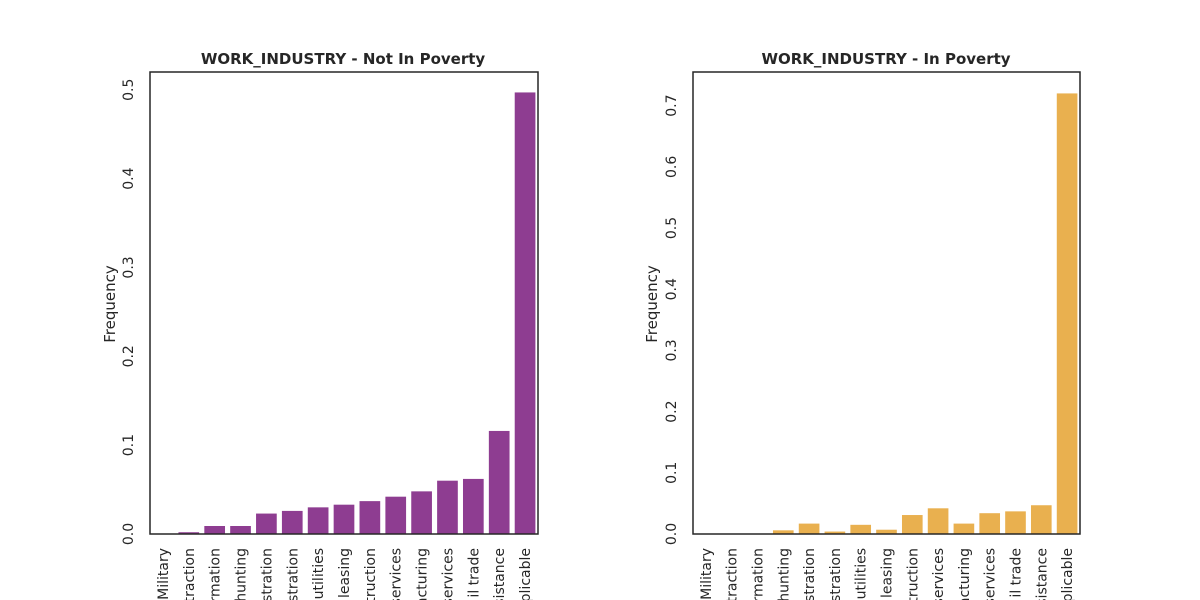  Describe the element at coordinates (672, 106) in the screenshot. I see `y-tick-label: 0.7` at that location.